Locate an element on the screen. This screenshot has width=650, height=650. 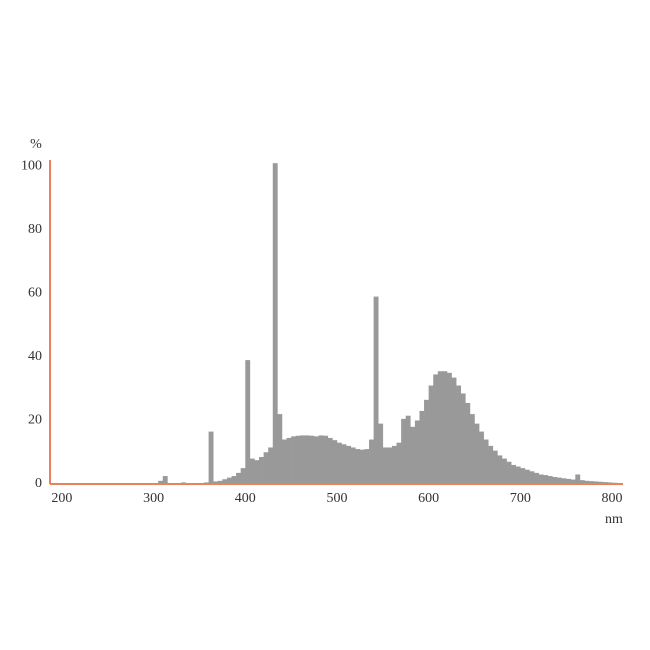
y-tick-label: 80 is located at coordinates (35, 229).